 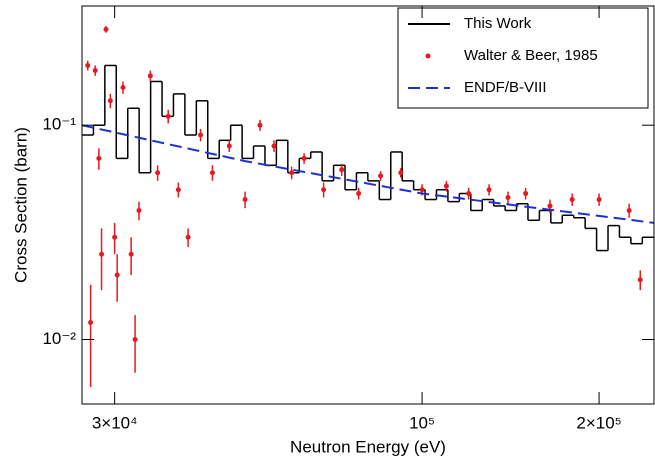 What do you see at coordinates (59, 338) in the screenshot?
I see `y-tick-label: 10⁻²` at bounding box center [59, 338].